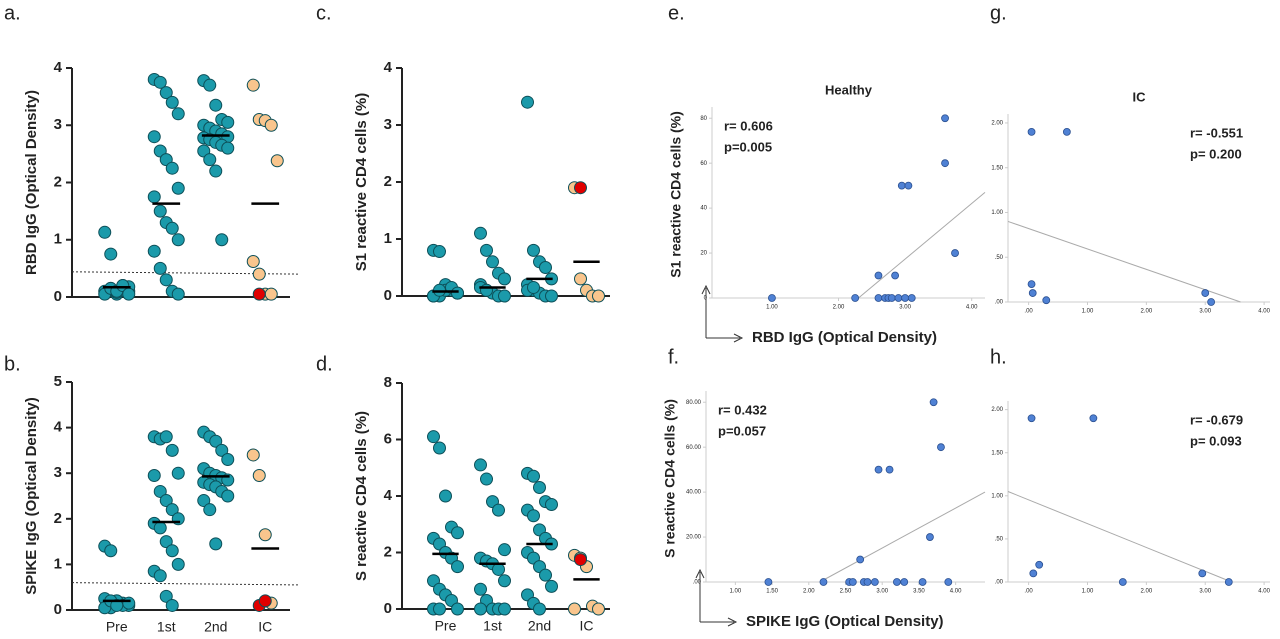 Image resolution: width=1280 pixels, height=639 pixels. I want to click on x-tick-label: .00, so click(1028, 312).